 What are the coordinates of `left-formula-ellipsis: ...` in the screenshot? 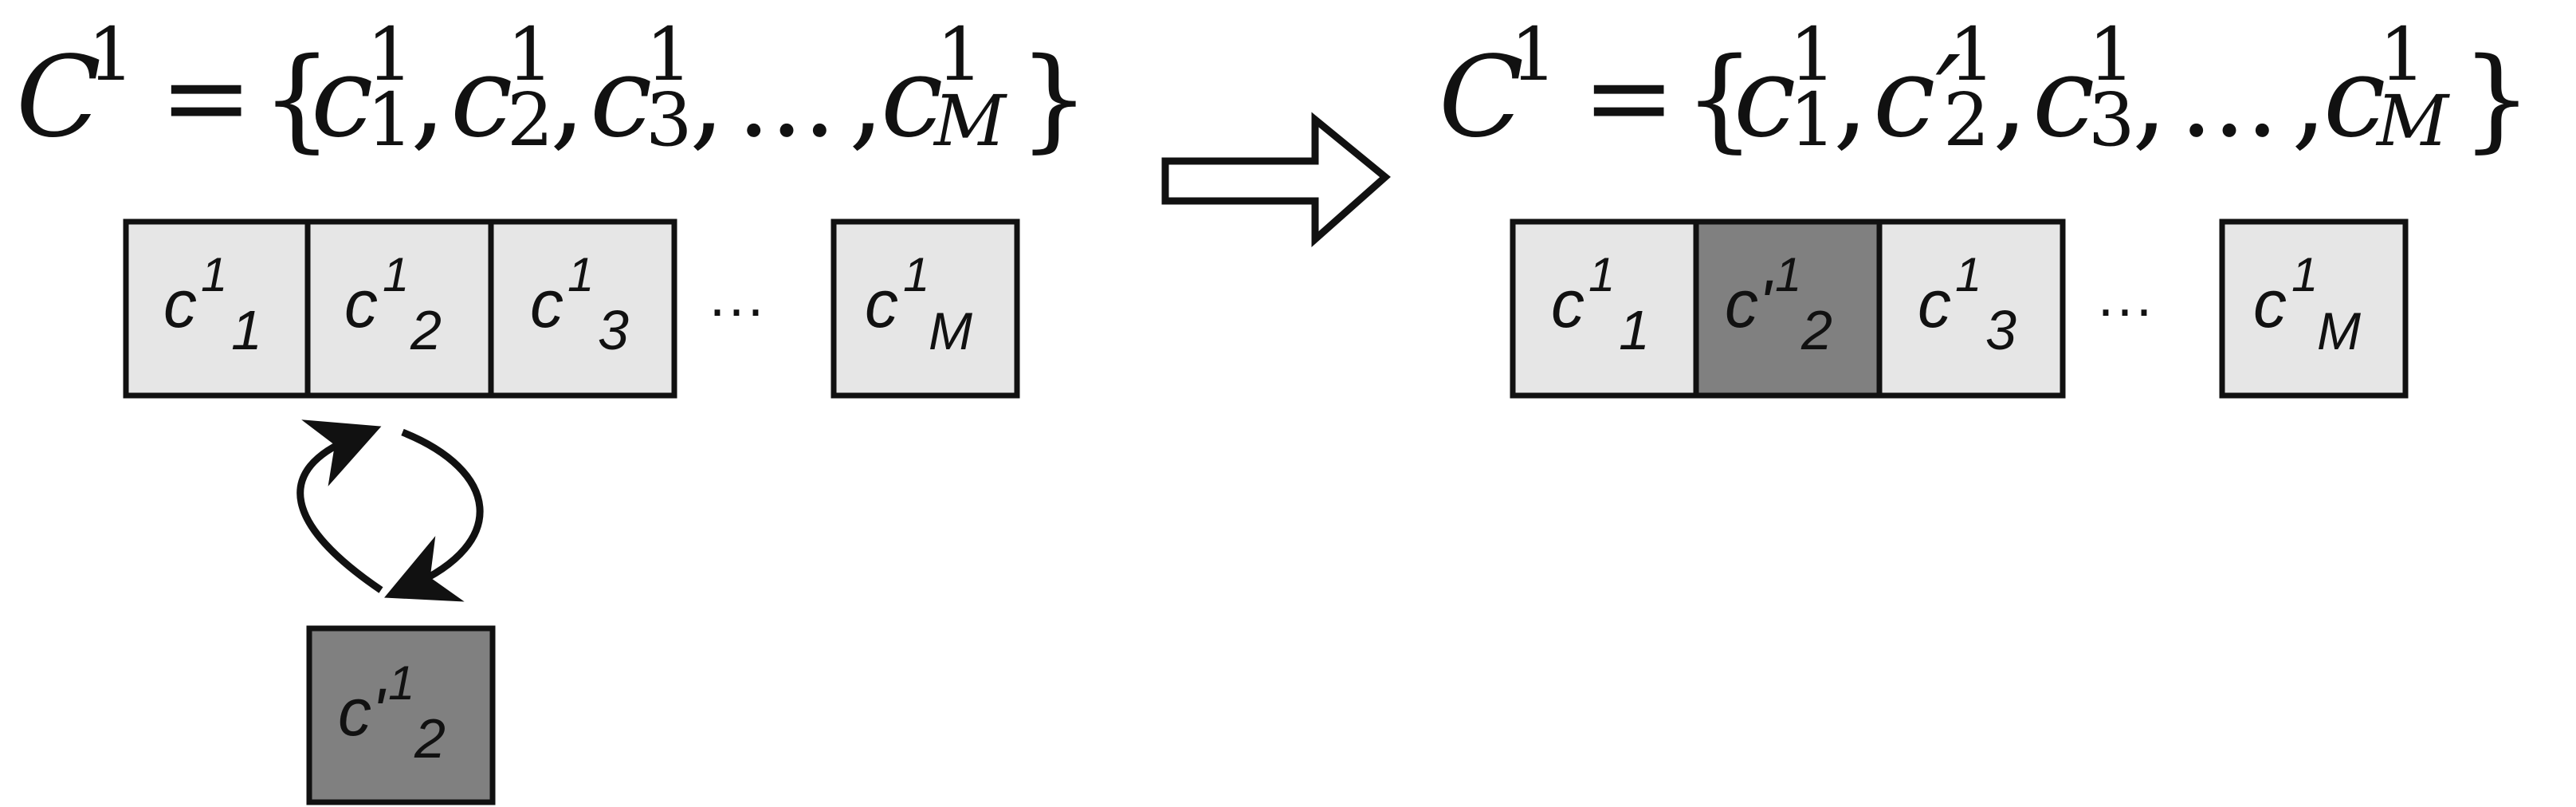 It's located at (786, 99).